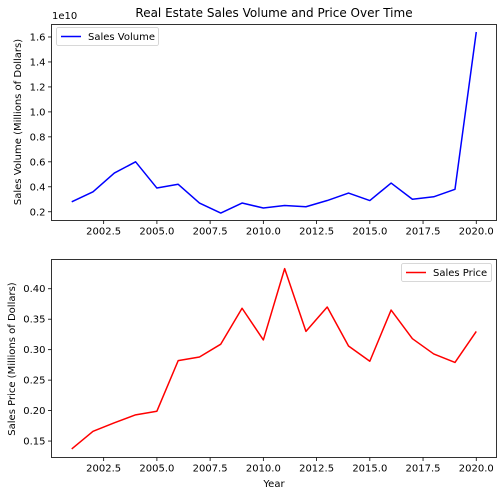  I want to click on y-tick-label: 1.0, so click(38, 112).